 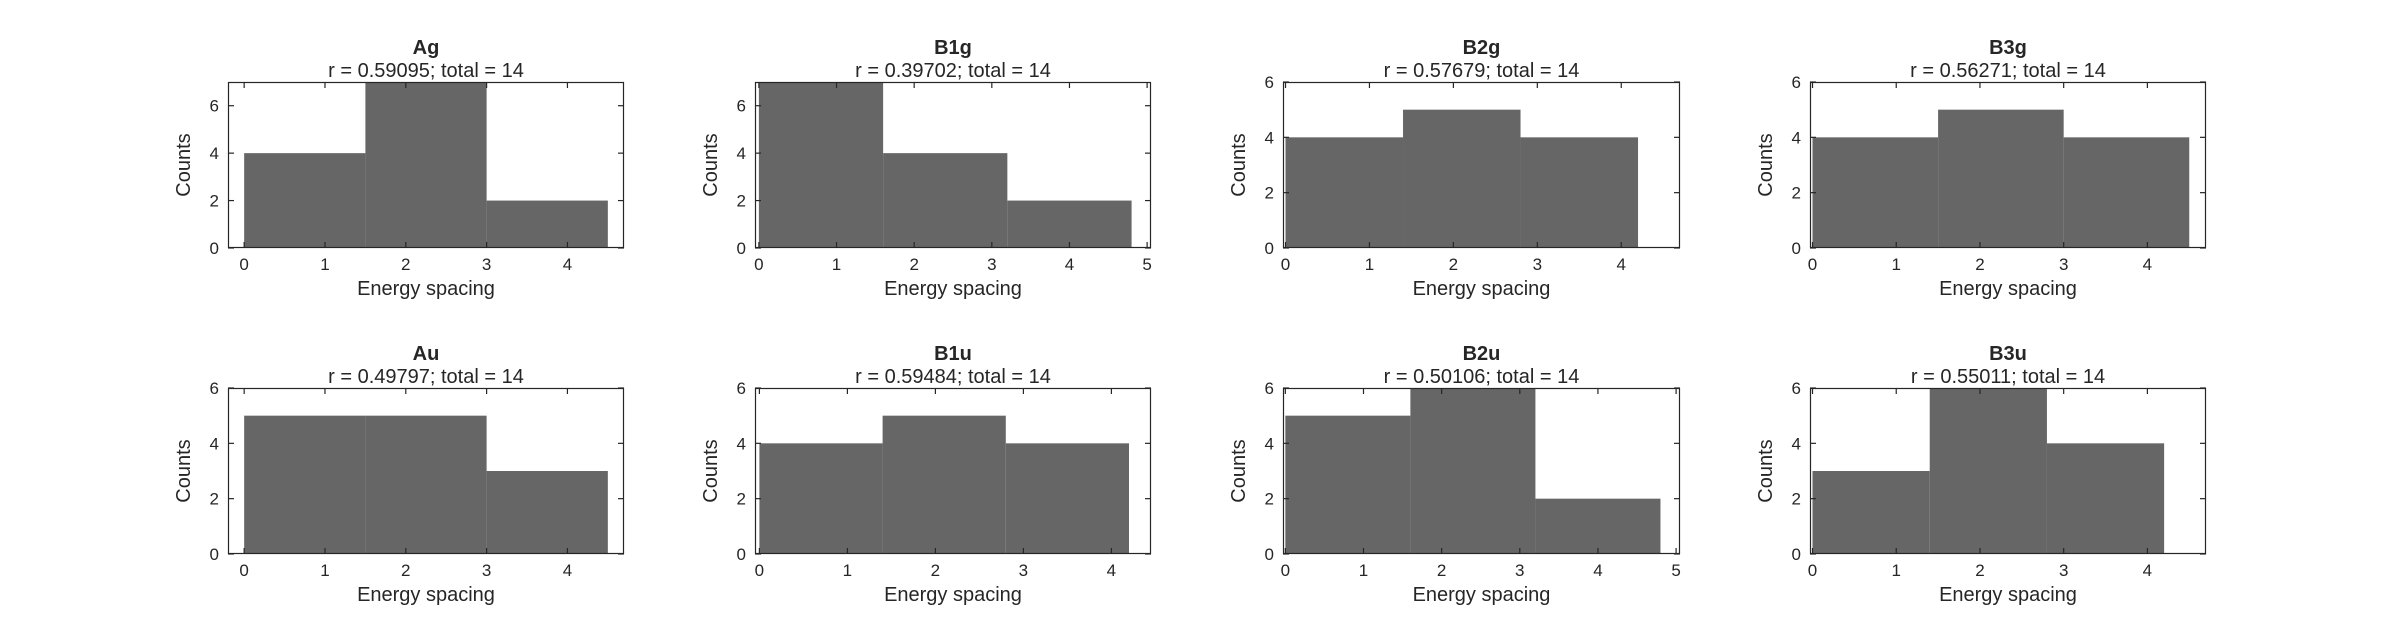 What do you see at coordinates (426, 377) in the screenshot?
I see `subplot-subtitle: r = 0.49797; total = 14` at bounding box center [426, 377].